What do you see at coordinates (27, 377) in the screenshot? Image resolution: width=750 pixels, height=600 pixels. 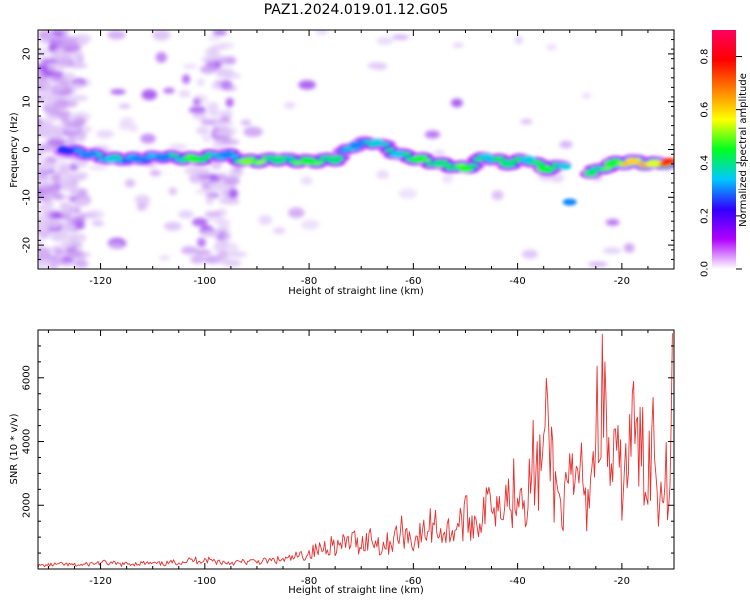 I see `y-tick-label: 6000` at bounding box center [27, 377].